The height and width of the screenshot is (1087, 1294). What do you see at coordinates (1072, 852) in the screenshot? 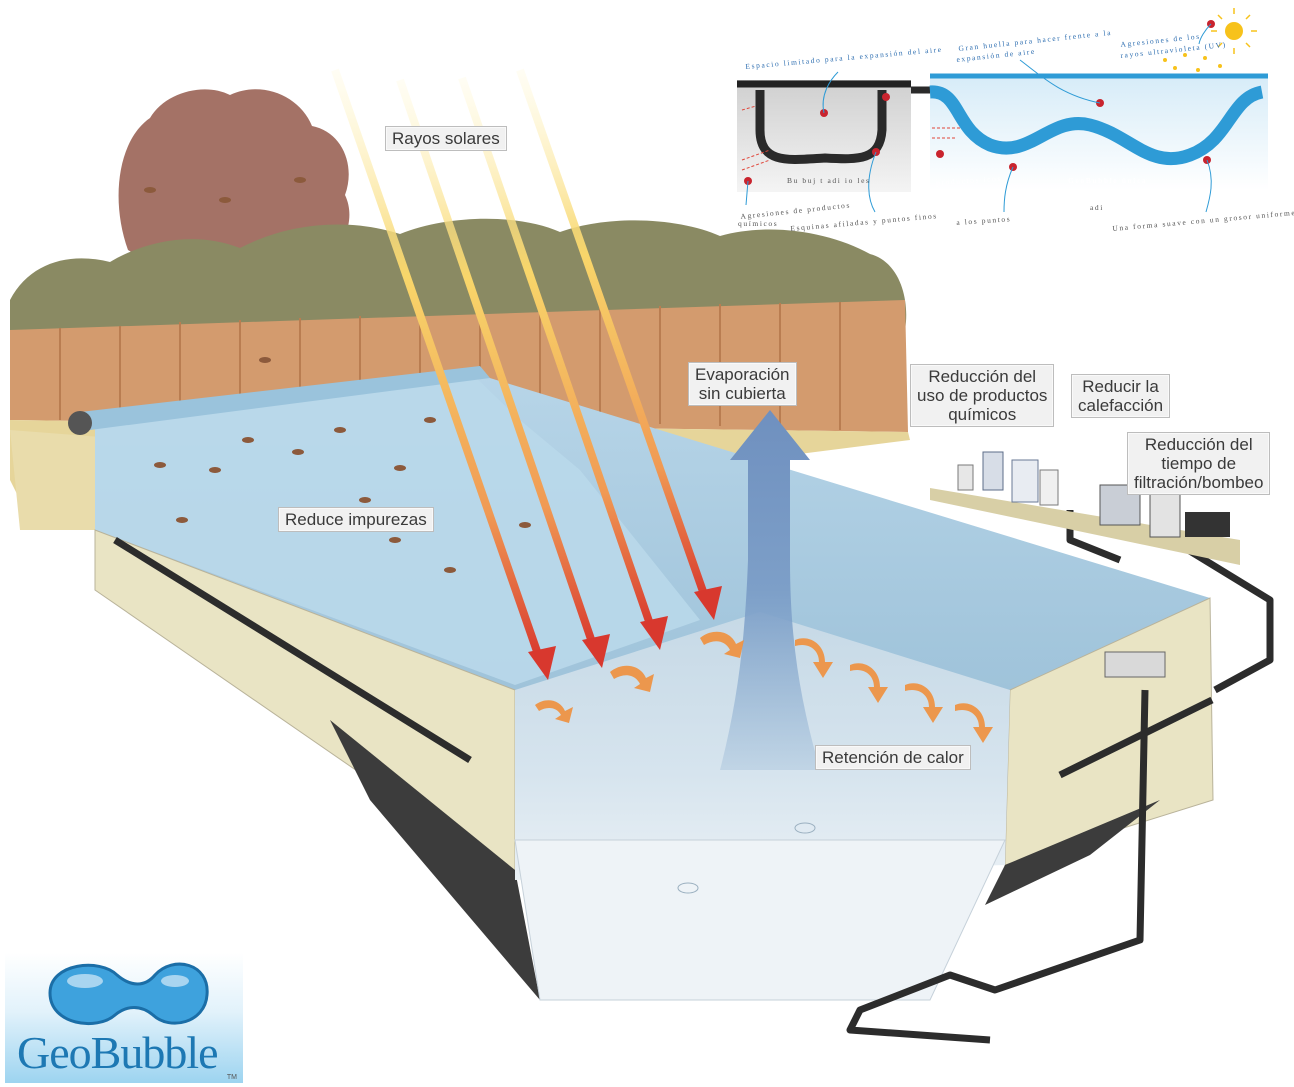
I see `pool-base-right` at bounding box center [1072, 852].